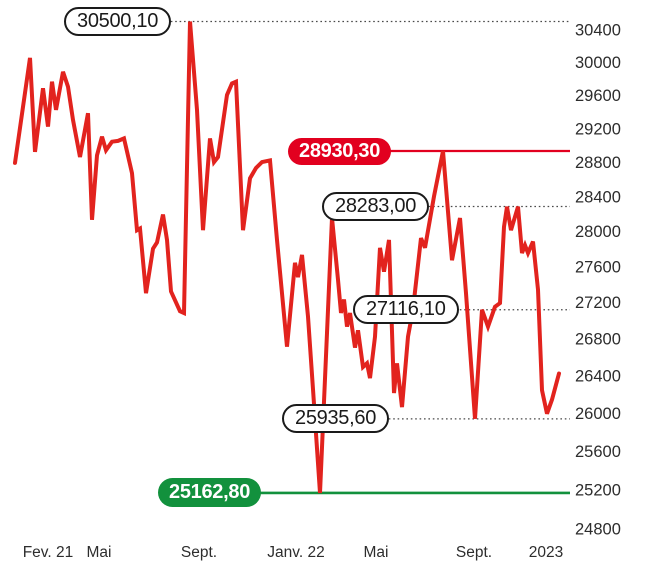 This screenshot has width=645, height=570. I want to click on y-tick-label: 25200, so click(598, 490).